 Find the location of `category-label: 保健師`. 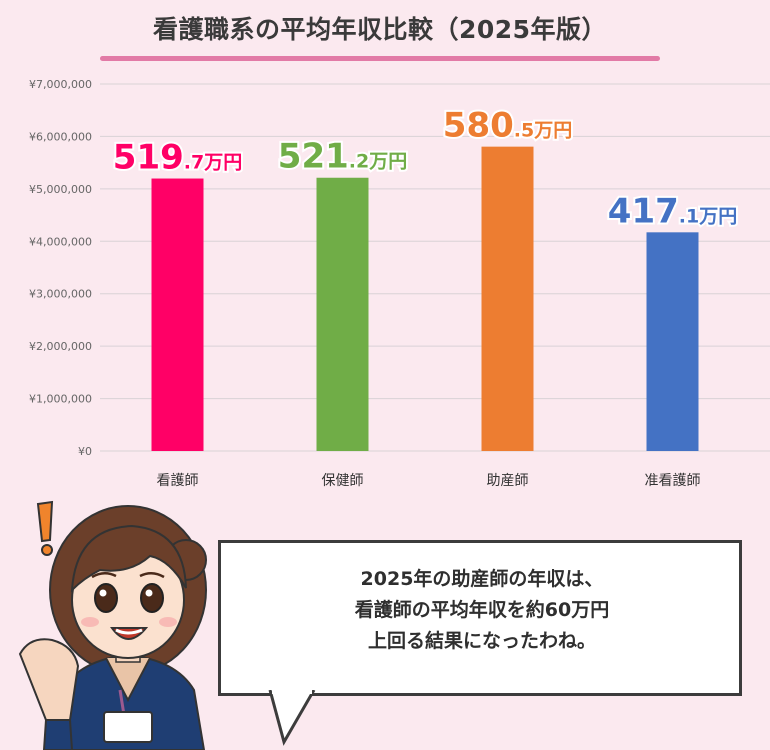

category-label: 保健師 is located at coordinates (343, 481).